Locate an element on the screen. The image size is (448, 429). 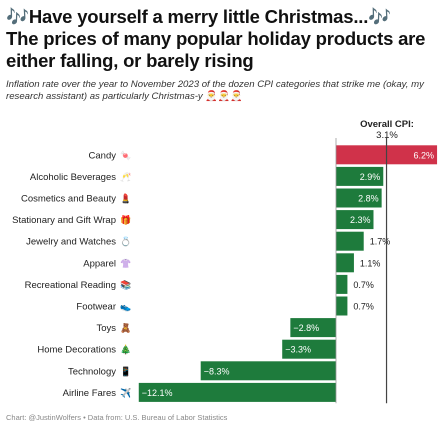
category-emoji-icon: 💄 is located at coordinates (125, 199).